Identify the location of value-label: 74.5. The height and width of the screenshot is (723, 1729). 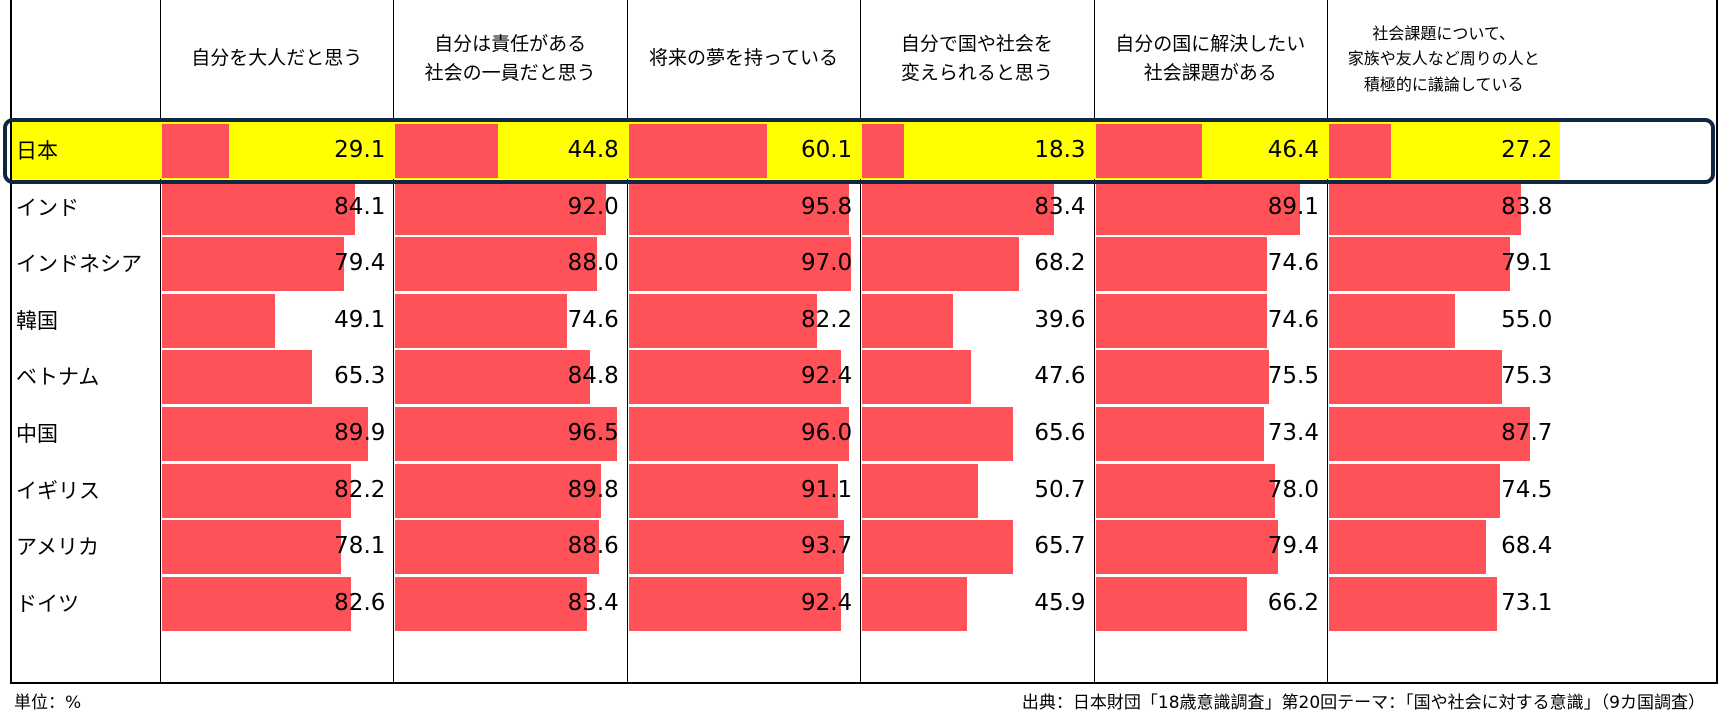
(1527, 489).